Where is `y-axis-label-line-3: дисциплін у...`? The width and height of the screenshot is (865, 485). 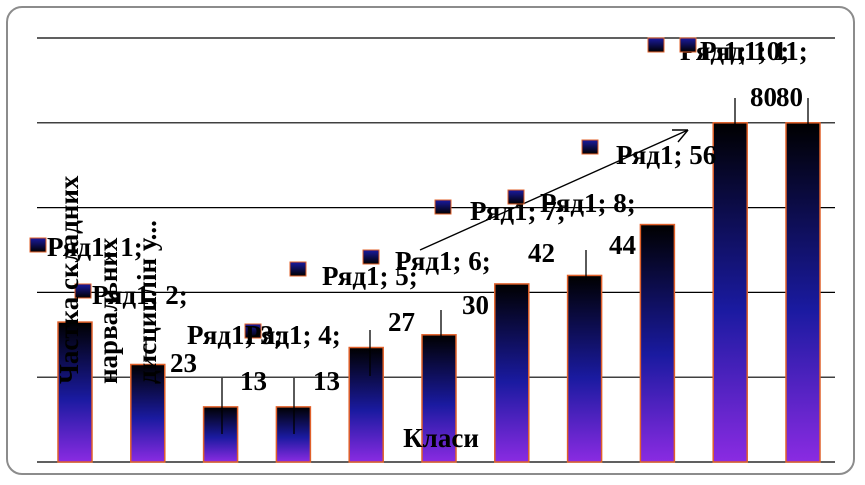 y-axis-label-line-3: дисциплін у... is located at coordinates (147, 302).